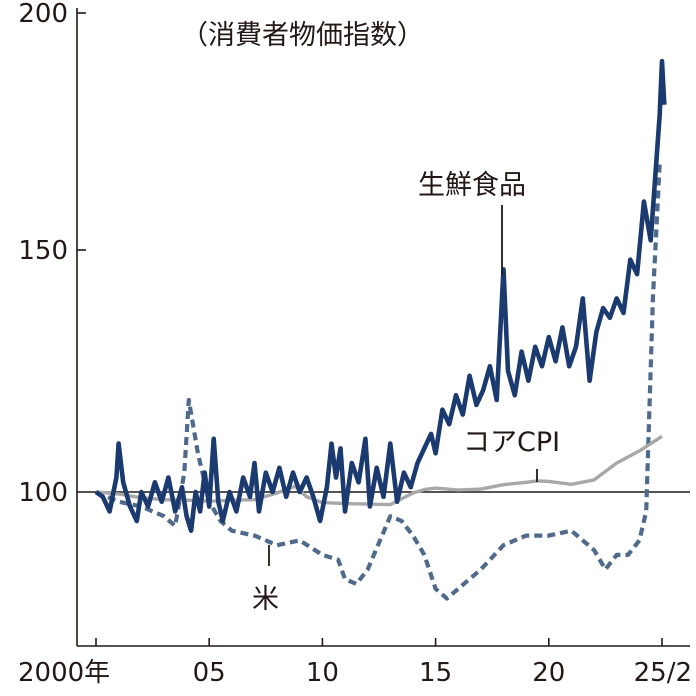 This screenshot has height=696, width=696. I want to click on x-axis: 2000年 05 10 15 20 25/2, so click(355, 663).